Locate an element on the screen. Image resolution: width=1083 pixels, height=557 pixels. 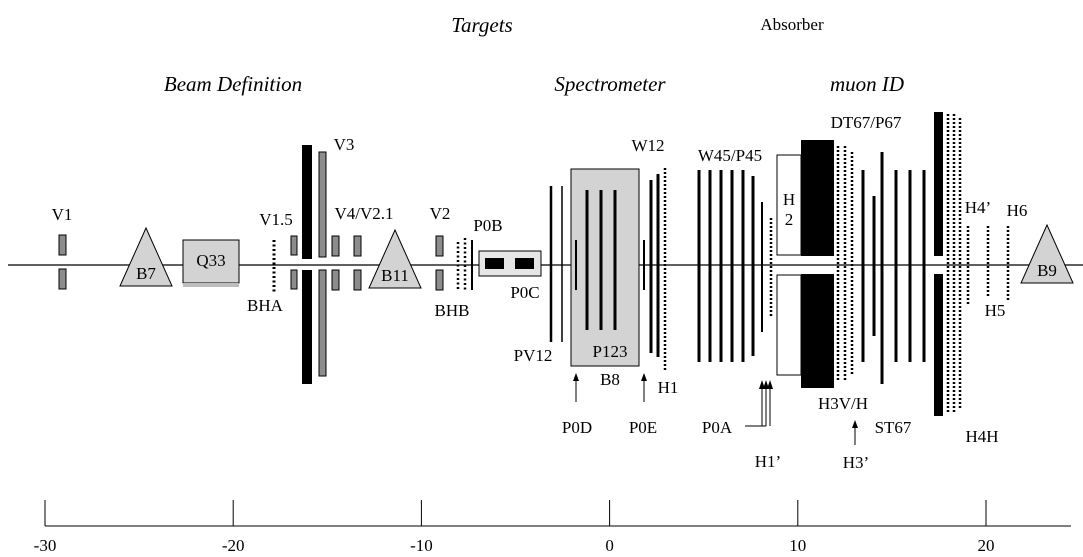
axis-tick-label: -30 is located at coordinates (45, 545).